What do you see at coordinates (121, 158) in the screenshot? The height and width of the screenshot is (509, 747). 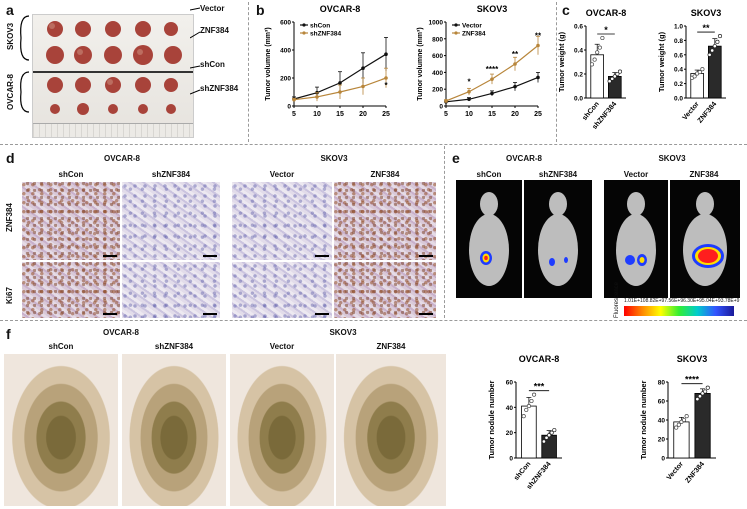 I see `ihc-title-ovcar8: OVCAR-8` at bounding box center [121, 158].